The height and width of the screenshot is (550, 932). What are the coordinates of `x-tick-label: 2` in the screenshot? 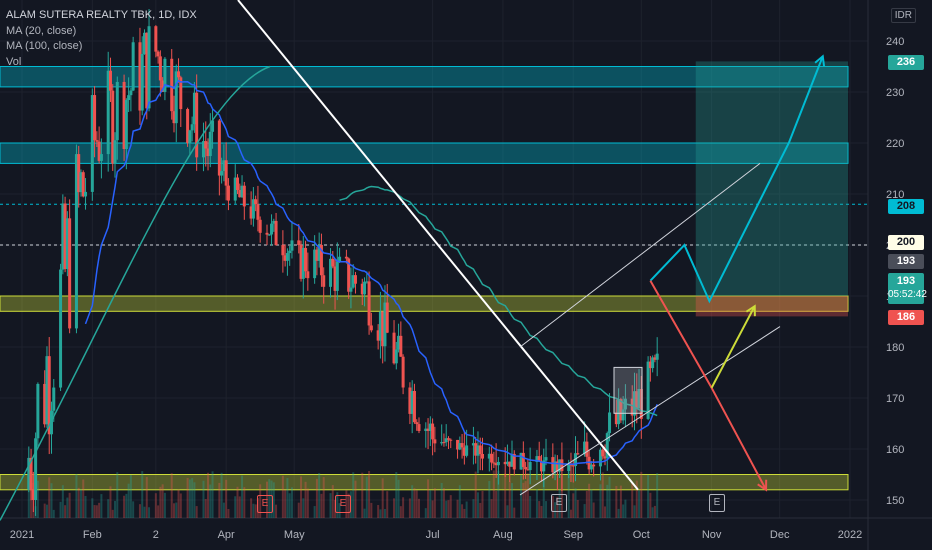 It's located at (156, 535).